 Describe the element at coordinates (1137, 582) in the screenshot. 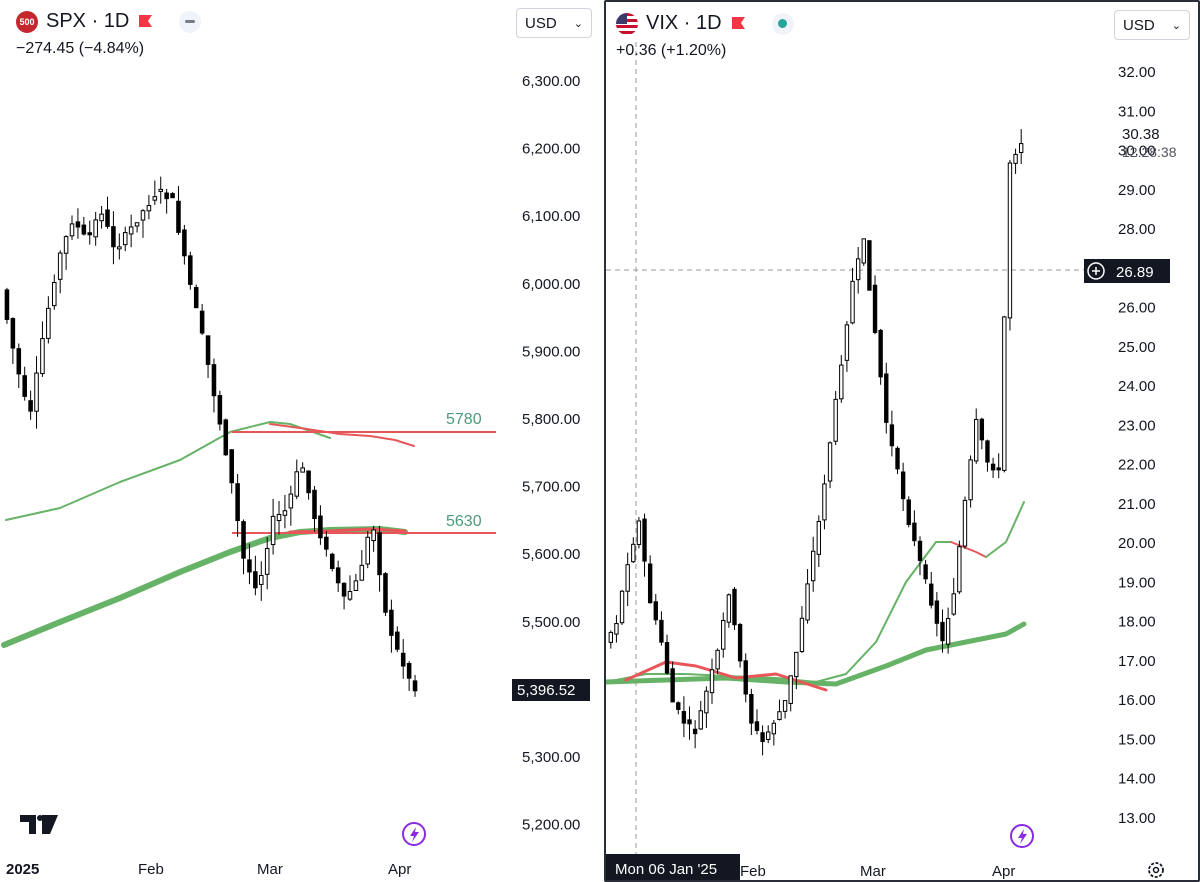

I see `vix-y-tick: 19.00` at that location.